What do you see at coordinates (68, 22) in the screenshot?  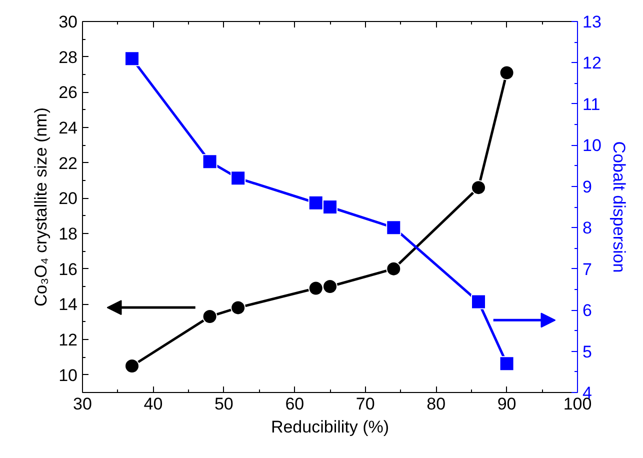 I see `y-tick-label: 30` at bounding box center [68, 22].